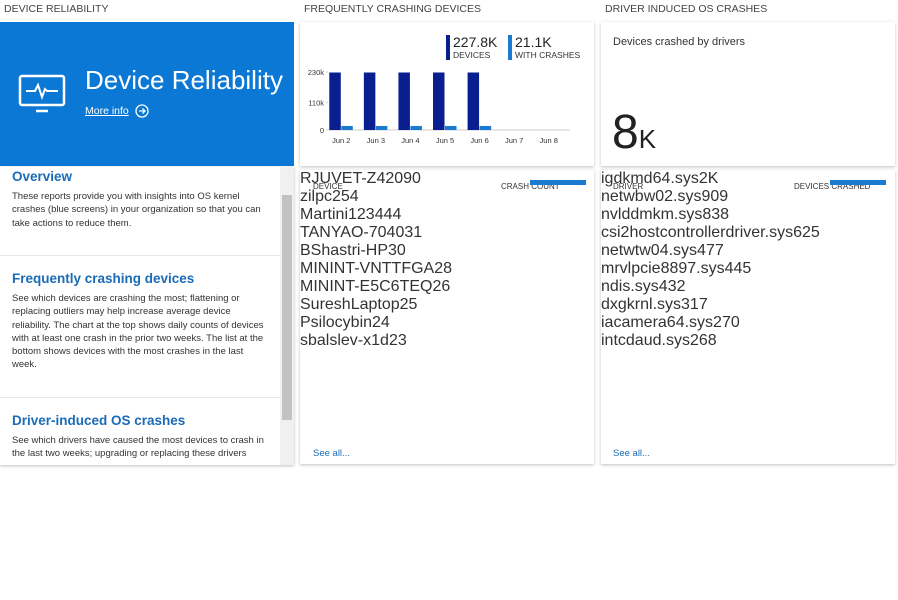  Describe the element at coordinates (342, 214) in the screenshot. I see `row-name: Martini1234` at that location.